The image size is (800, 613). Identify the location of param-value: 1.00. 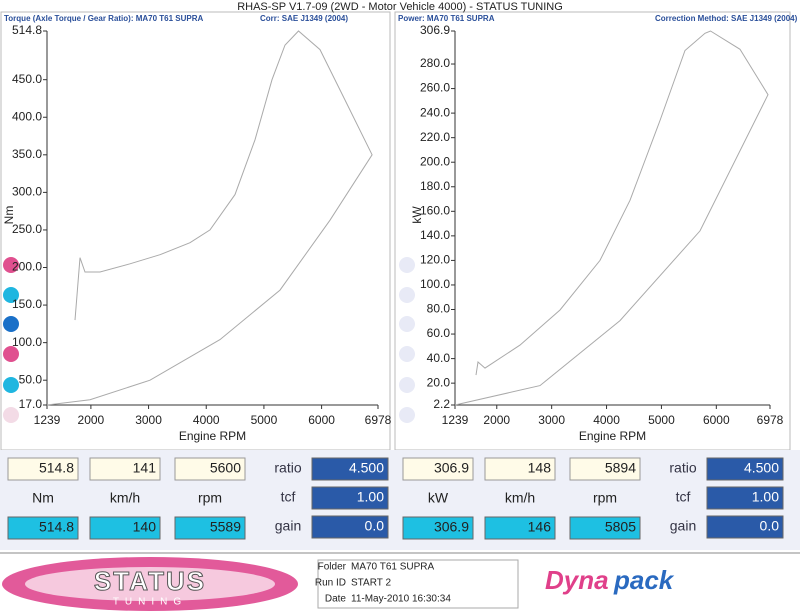
(765, 497).